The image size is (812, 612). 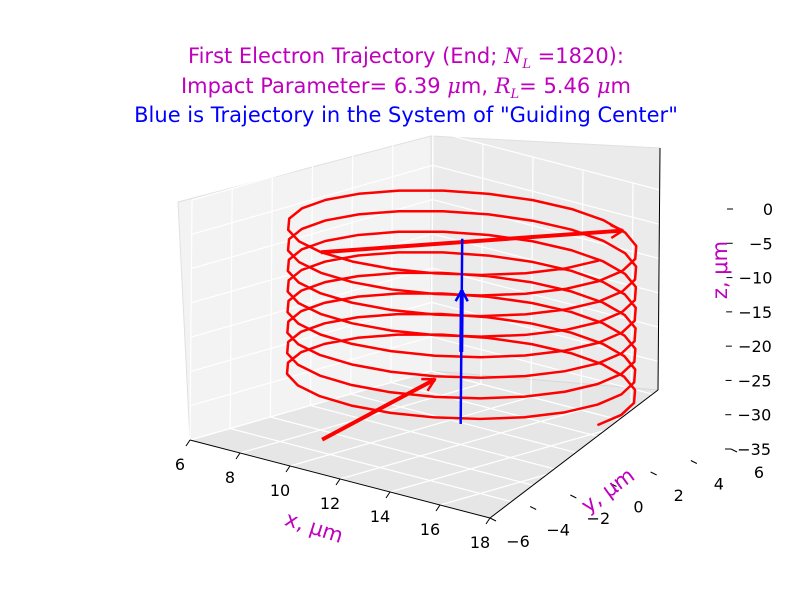 I want to click on guiding-center-arrow-shaft, so click(x=461, y=321).